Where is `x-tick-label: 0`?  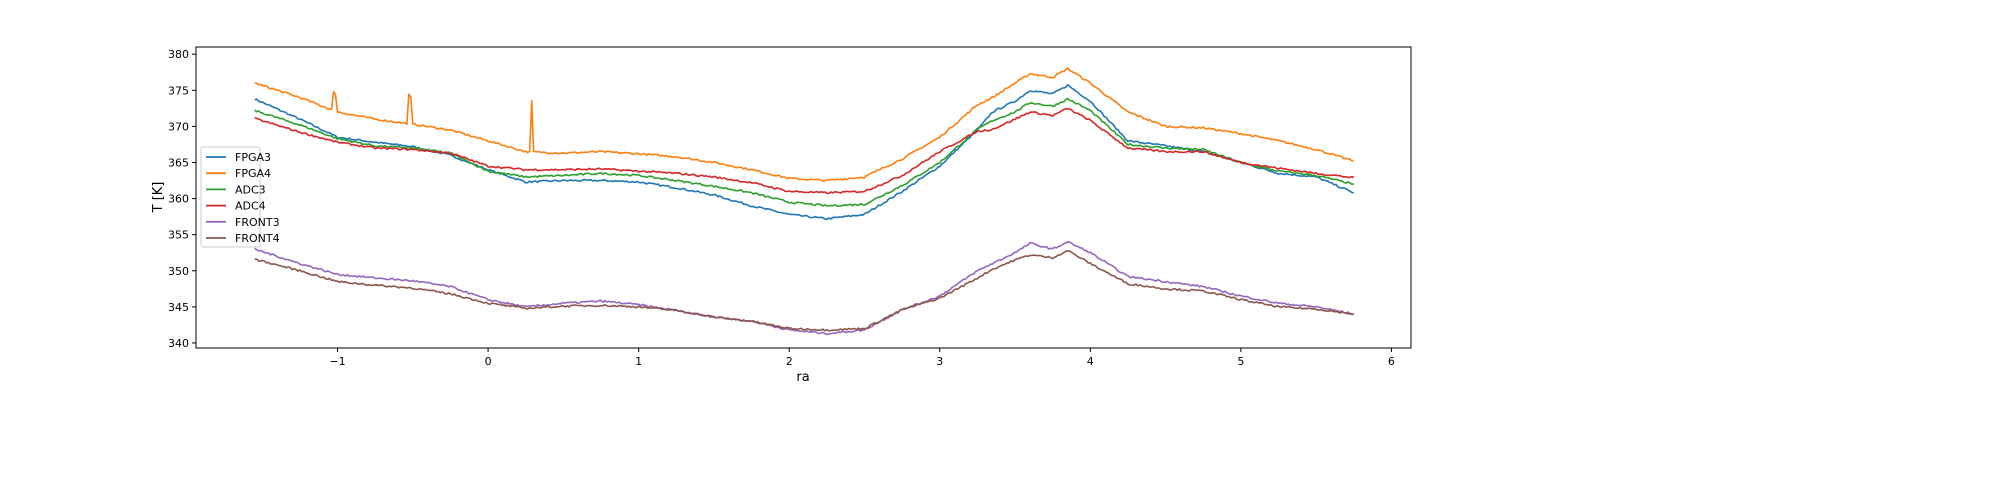 x-tick-label: 0 is located at coordinates (488, 361).